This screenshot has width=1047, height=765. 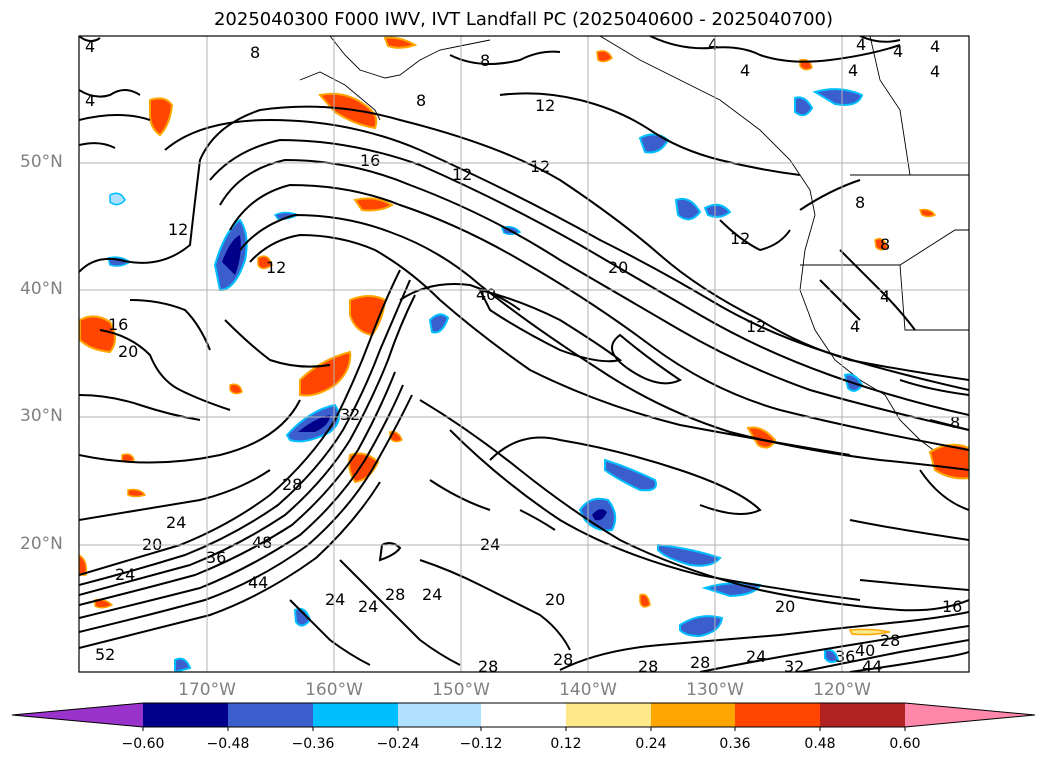 What do you see at coordinates (41, 544) in the screenshot?
I see `lat-label-20n: 20°N` at bounding box center [41, 544].